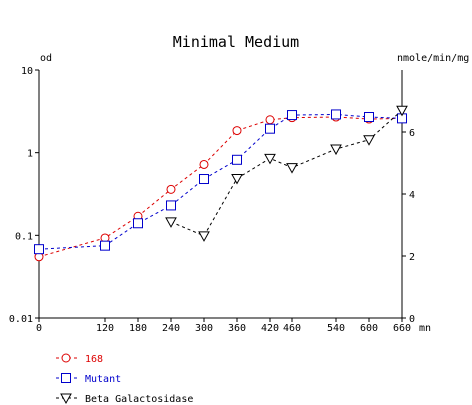 This screenshot has width=472, height=405. I want to click on right-tick-label: 2, so click(412, 257).